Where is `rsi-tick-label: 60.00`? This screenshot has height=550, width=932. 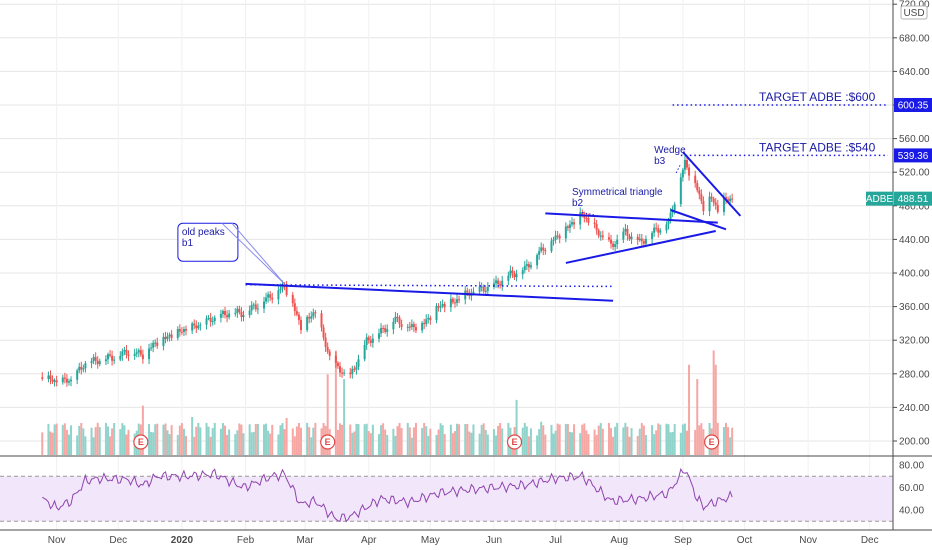
rsi-tick-label: 60.00 is located at coordinates (911, 488).